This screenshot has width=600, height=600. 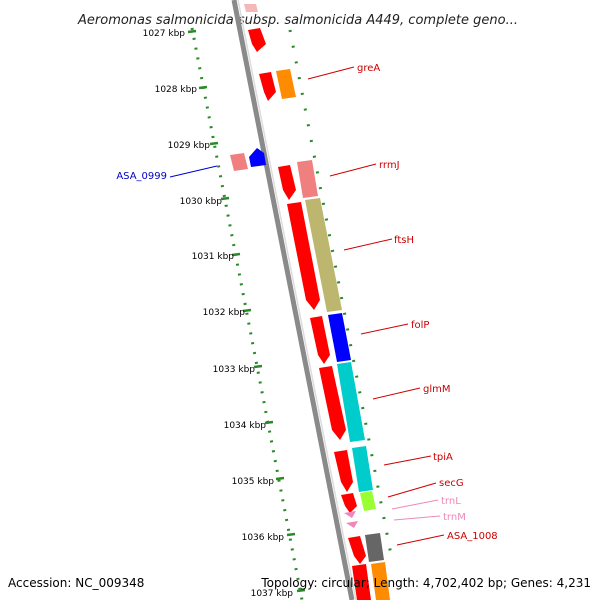 What do you see at coordinates (417, 518) in the screenshot?
I see `leader-line-trnM` at bounding box center [417, 518].